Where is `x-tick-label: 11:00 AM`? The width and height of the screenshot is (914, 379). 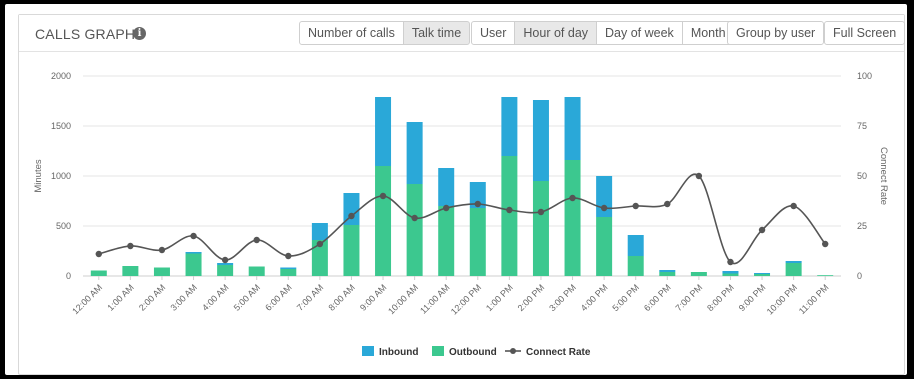
x-tick-label: 11:00 AM is located at coordinates (434, 298).